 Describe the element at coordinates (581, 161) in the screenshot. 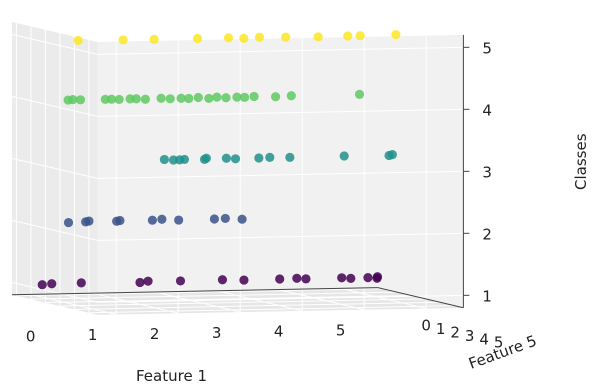

I see `z-axis-label: Classes` at that location.